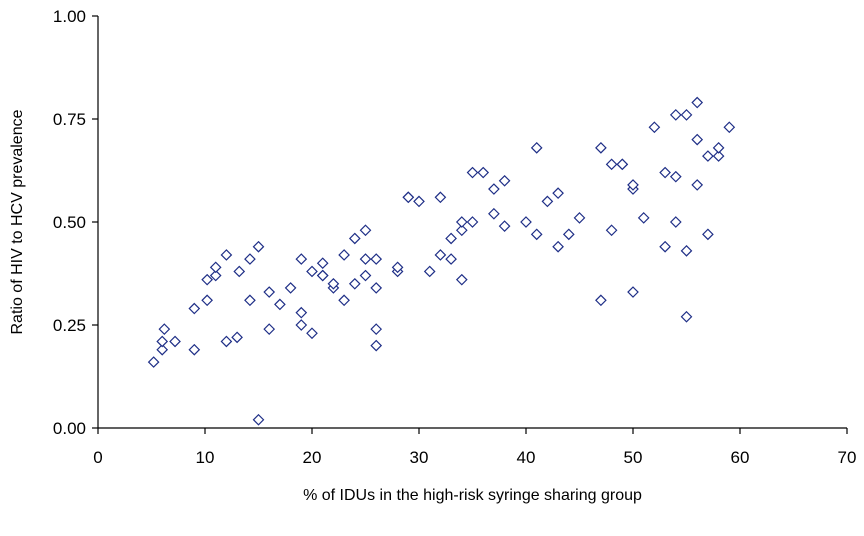  What do you see at coordinates (474, 447) in the screenshot?
I see `x-axis-ticks: 0 10 20 30 40 50 60 70` at bounding box center [474, 447].